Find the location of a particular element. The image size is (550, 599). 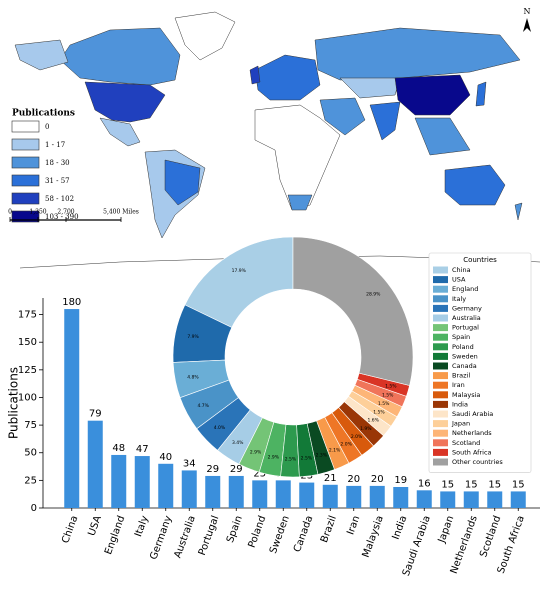

uk is located at coordinates (255, 75).